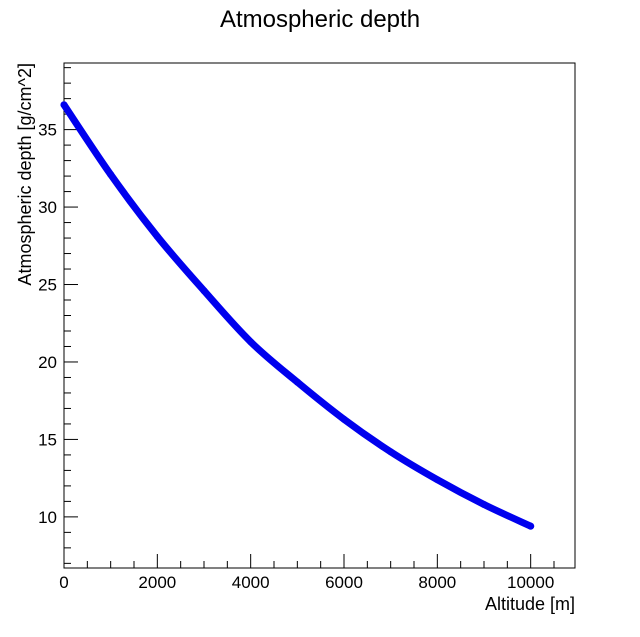 This screenshot has height=637, width=640. I want to click on x-tick-label: 0, so click(63, 582).